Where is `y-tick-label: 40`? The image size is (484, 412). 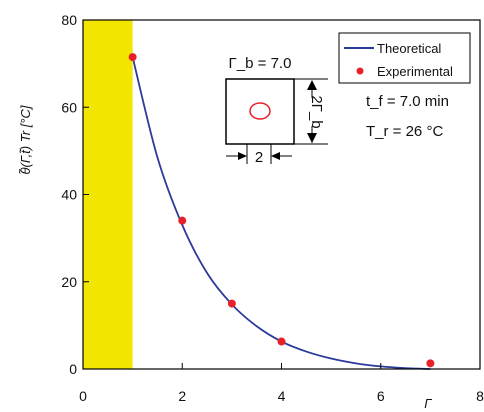
y-tick-label: 40 is located at coordinates (69, 195).